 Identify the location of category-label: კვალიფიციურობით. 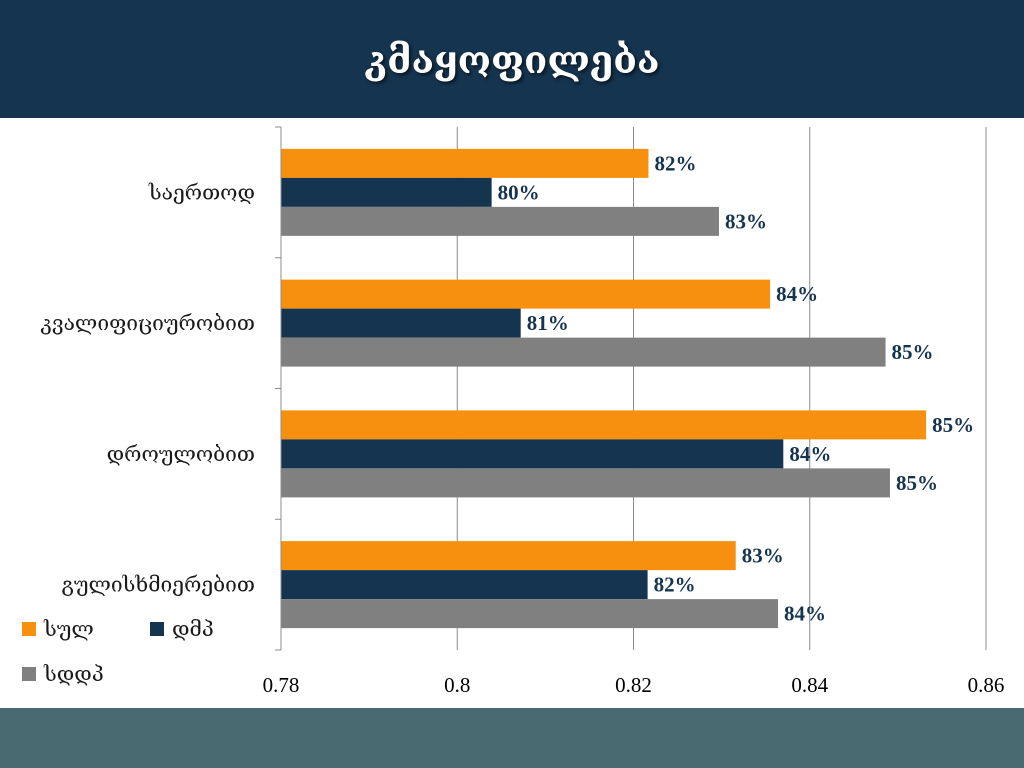
(147, 323).